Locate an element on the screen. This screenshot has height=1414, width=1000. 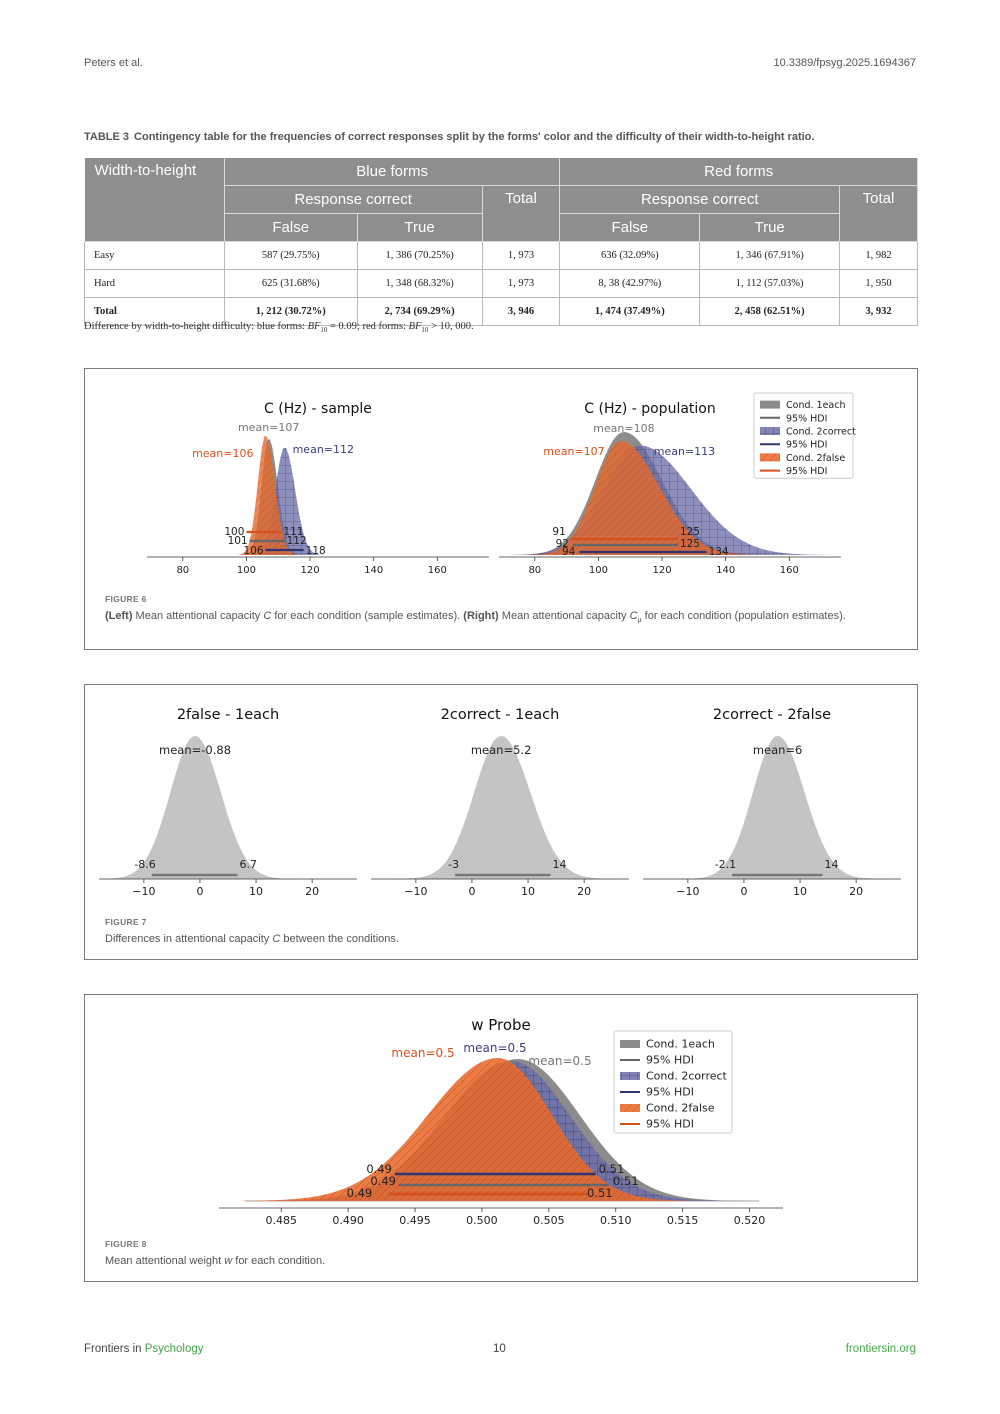
caption-b: for each condition. is located at coordinates (279, 1261).